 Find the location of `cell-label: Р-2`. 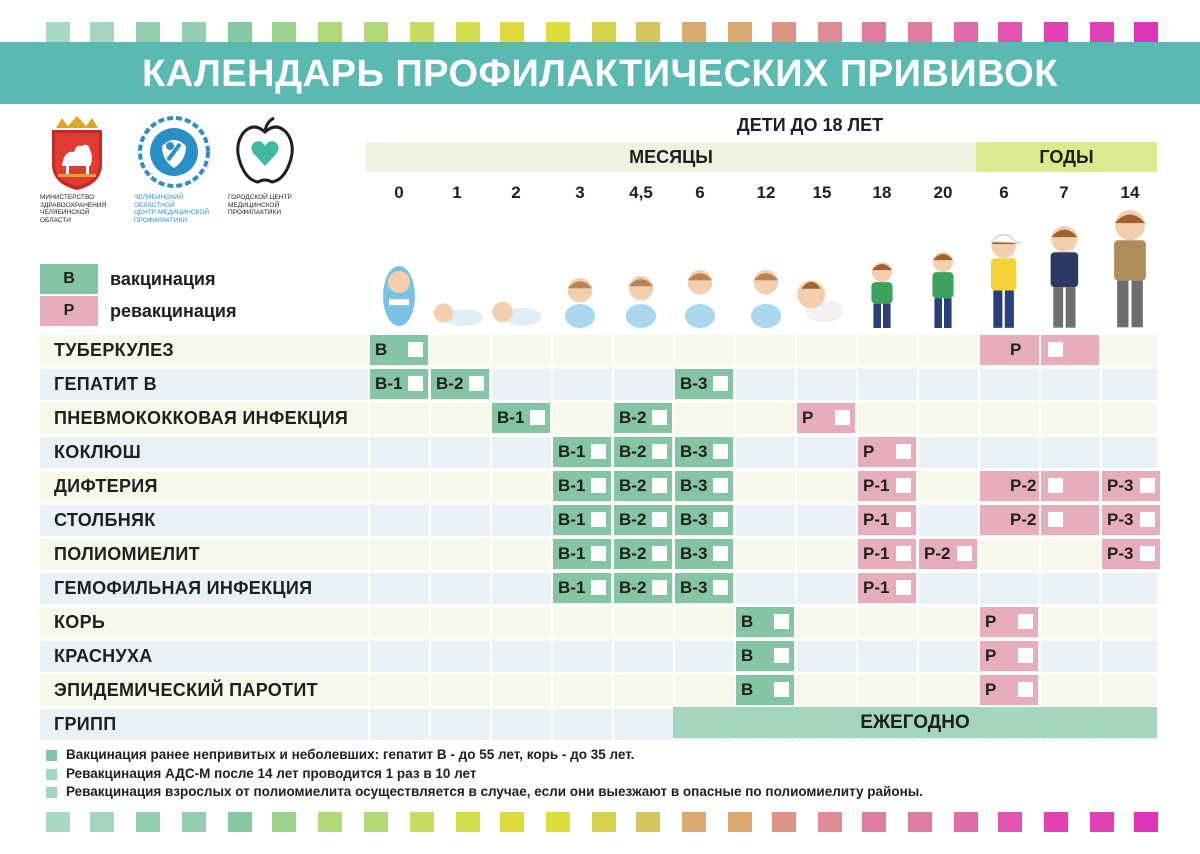

cell-label: Р-2 is located at coordinates (1023, 485).